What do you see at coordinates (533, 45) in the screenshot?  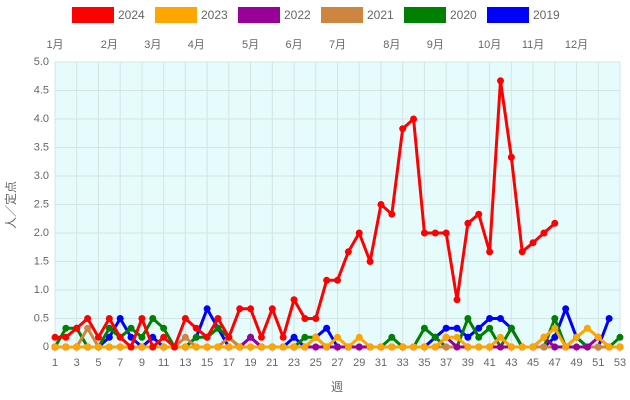 I see `month-label: 11月` at bounding box center [533, 45].